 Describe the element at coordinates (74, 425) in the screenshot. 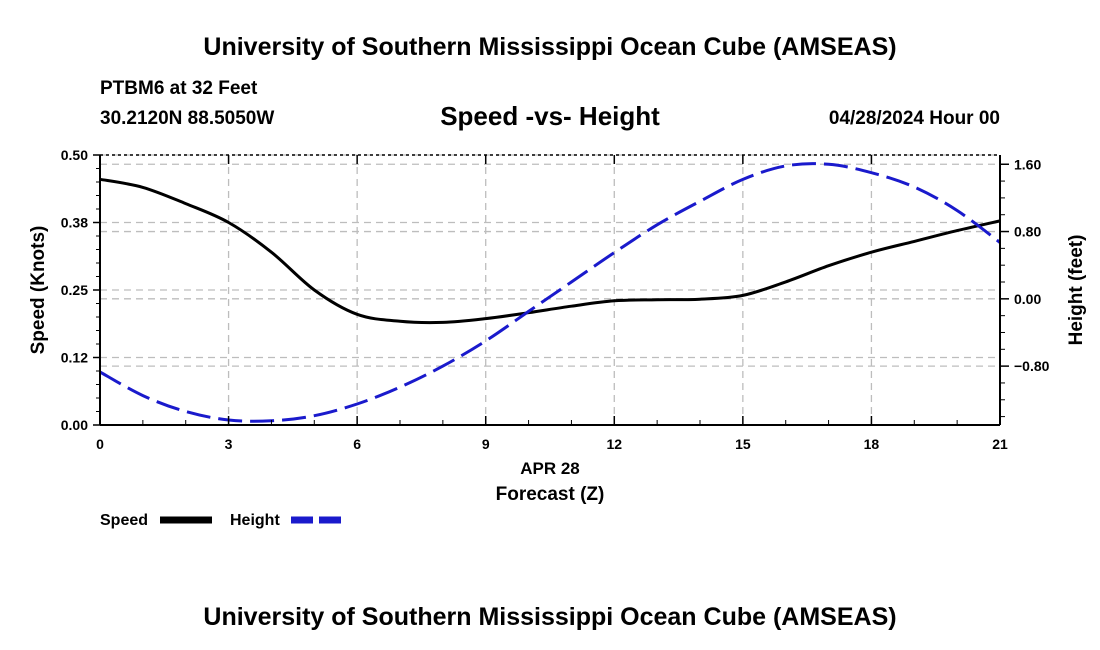

I see `y-left-tick-label: 0.00` at that location.